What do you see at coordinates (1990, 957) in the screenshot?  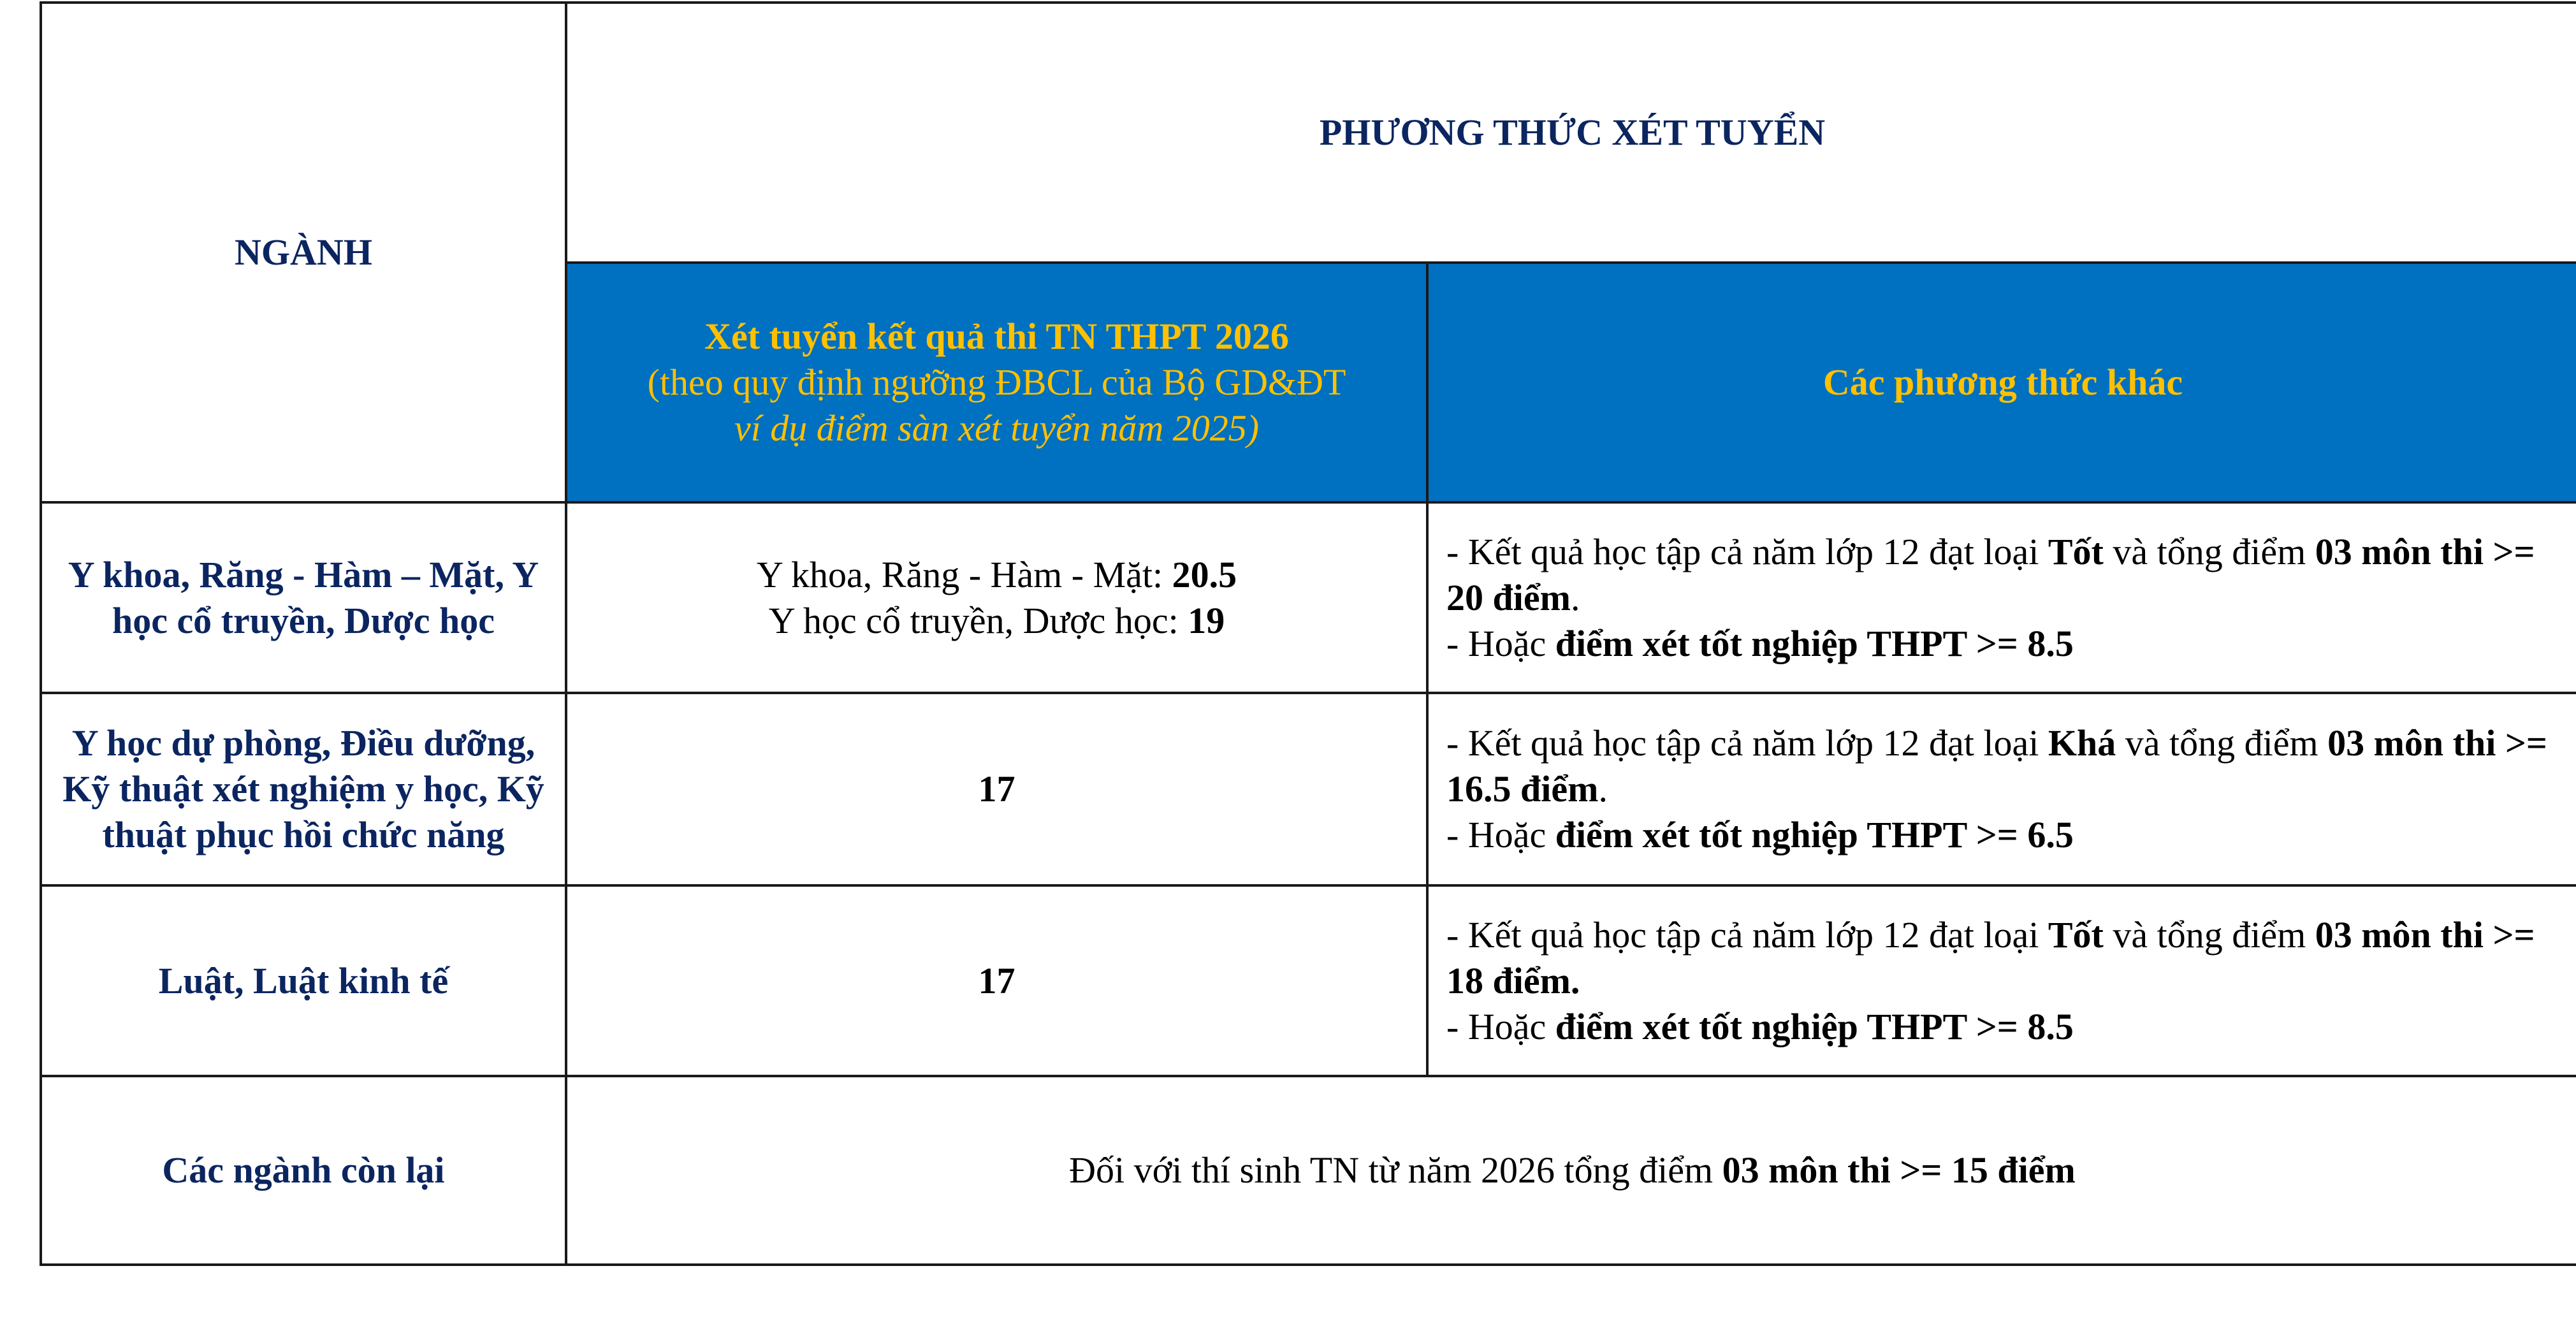 I see `requirement: 03 môn thi >= 18 điểm.` at bounding box center [1990, 957].